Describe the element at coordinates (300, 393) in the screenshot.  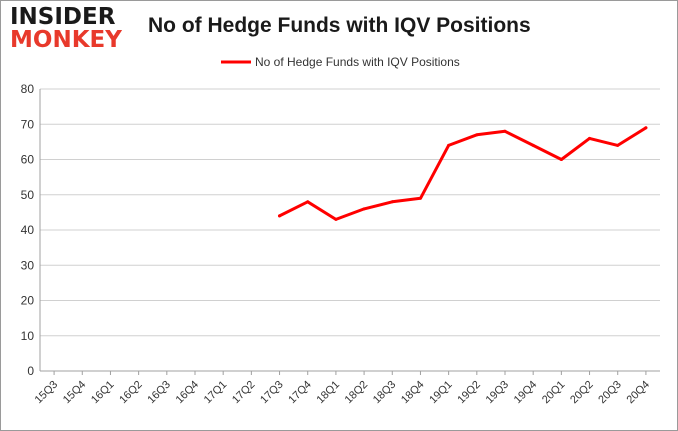
I see `x-tick-label: 17Q4` at that location.